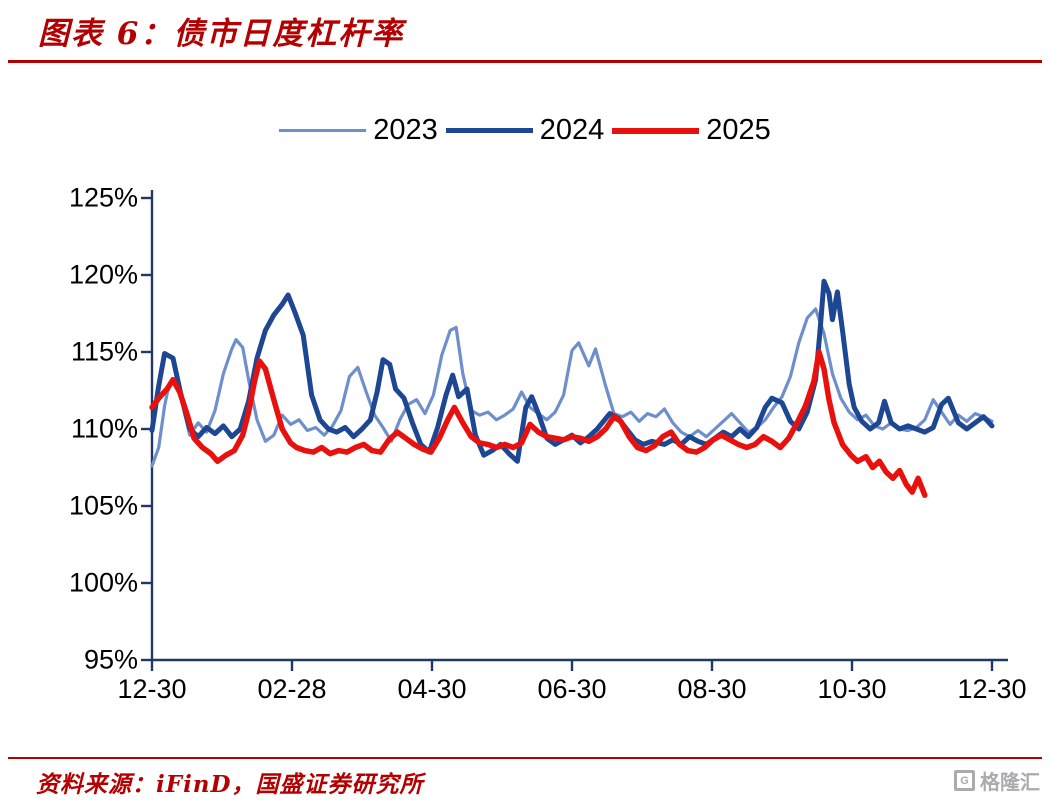 The image size is (1050, 802). What do you see at coordinates (323, 130) in the screenshot?
I see `legend-swatch-2023` at bounding box center [323, 130].